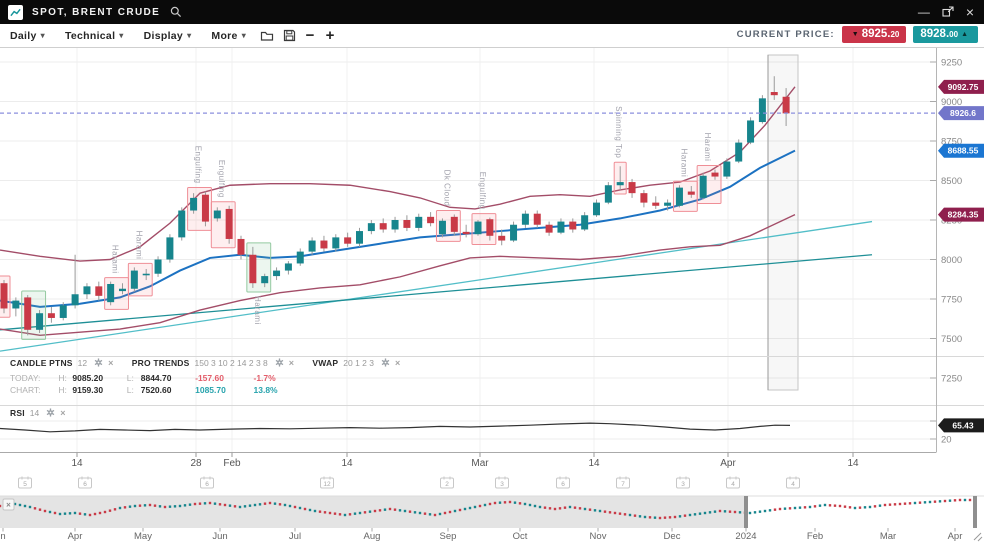 This screenshot has width=984, height=542. Describe the element at coordinates (948, 12) in the screenshot. I see `popout-button` at that location.